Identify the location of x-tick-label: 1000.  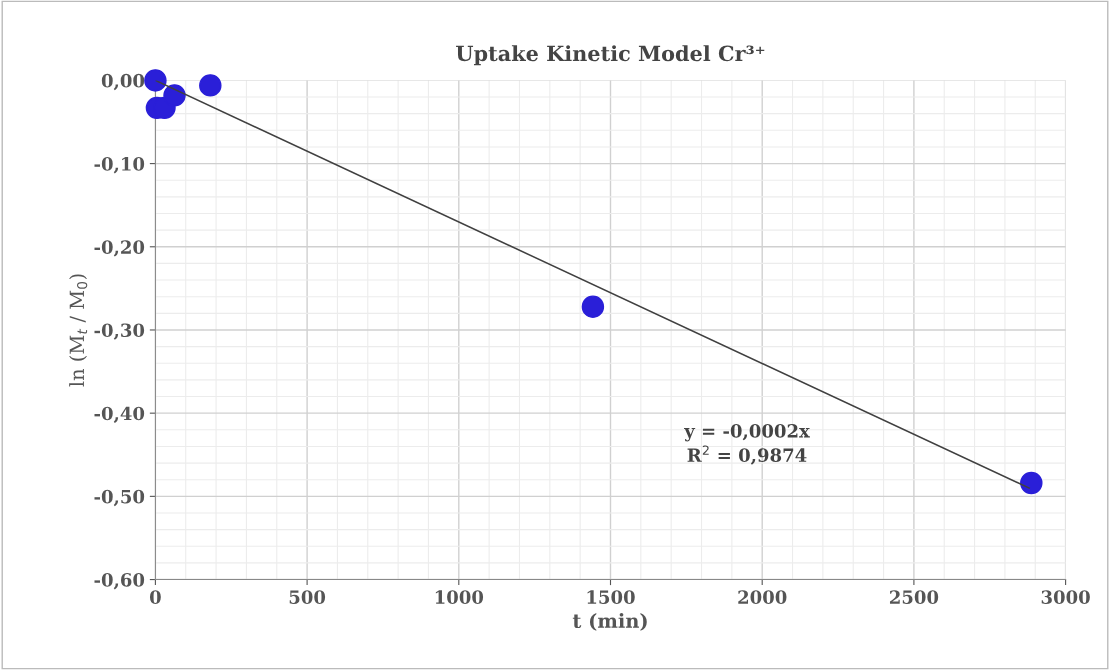
(459, 597).